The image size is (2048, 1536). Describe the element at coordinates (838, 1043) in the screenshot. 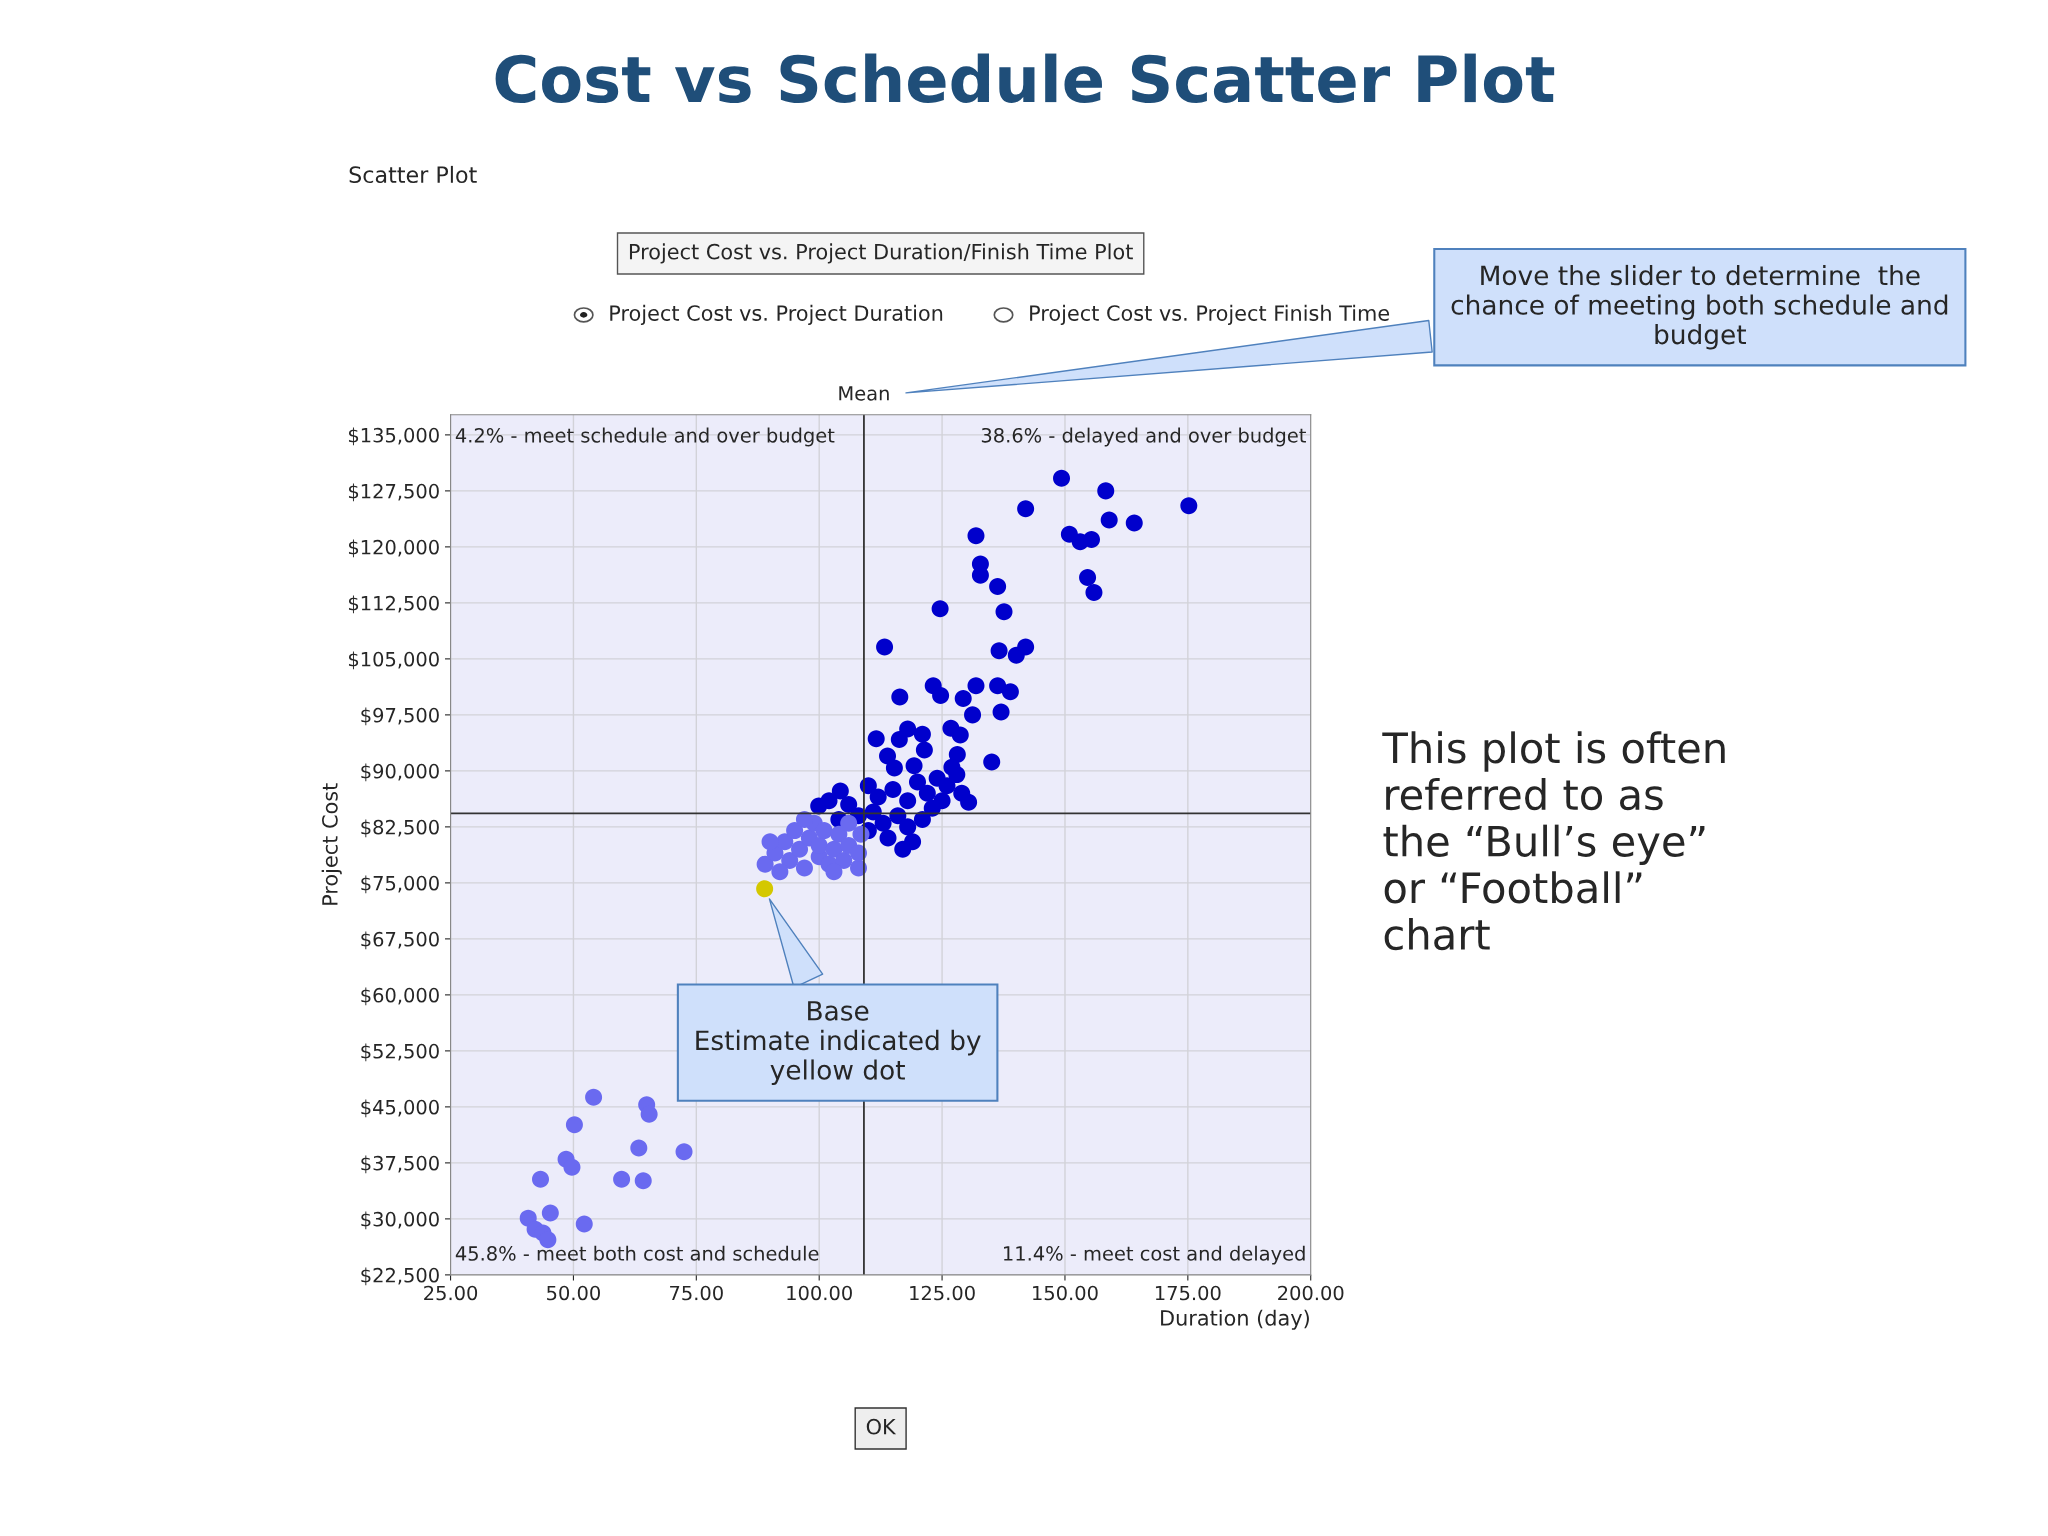

I see `annotation: Base Estimate indicated by yellow dot` at that location.